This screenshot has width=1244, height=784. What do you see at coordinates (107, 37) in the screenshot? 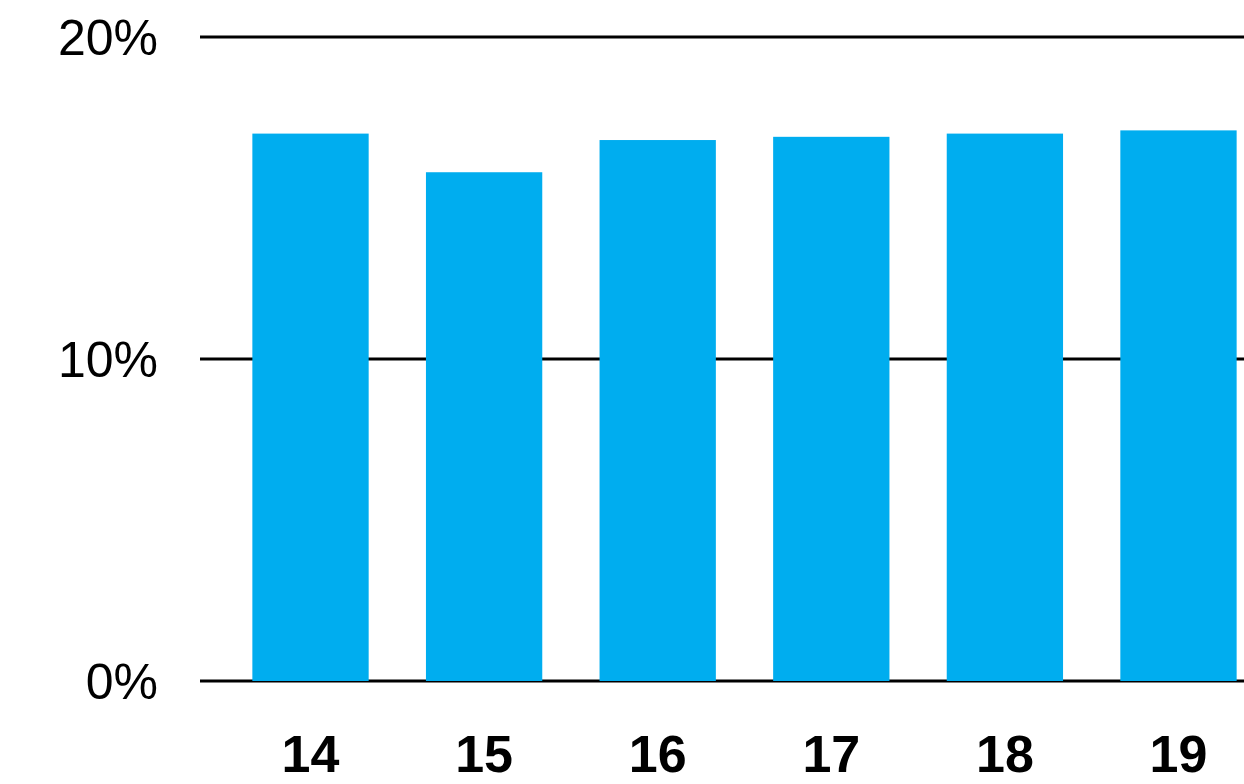
I see `y-tick-label: 20%` at bounding box center [107, 37].